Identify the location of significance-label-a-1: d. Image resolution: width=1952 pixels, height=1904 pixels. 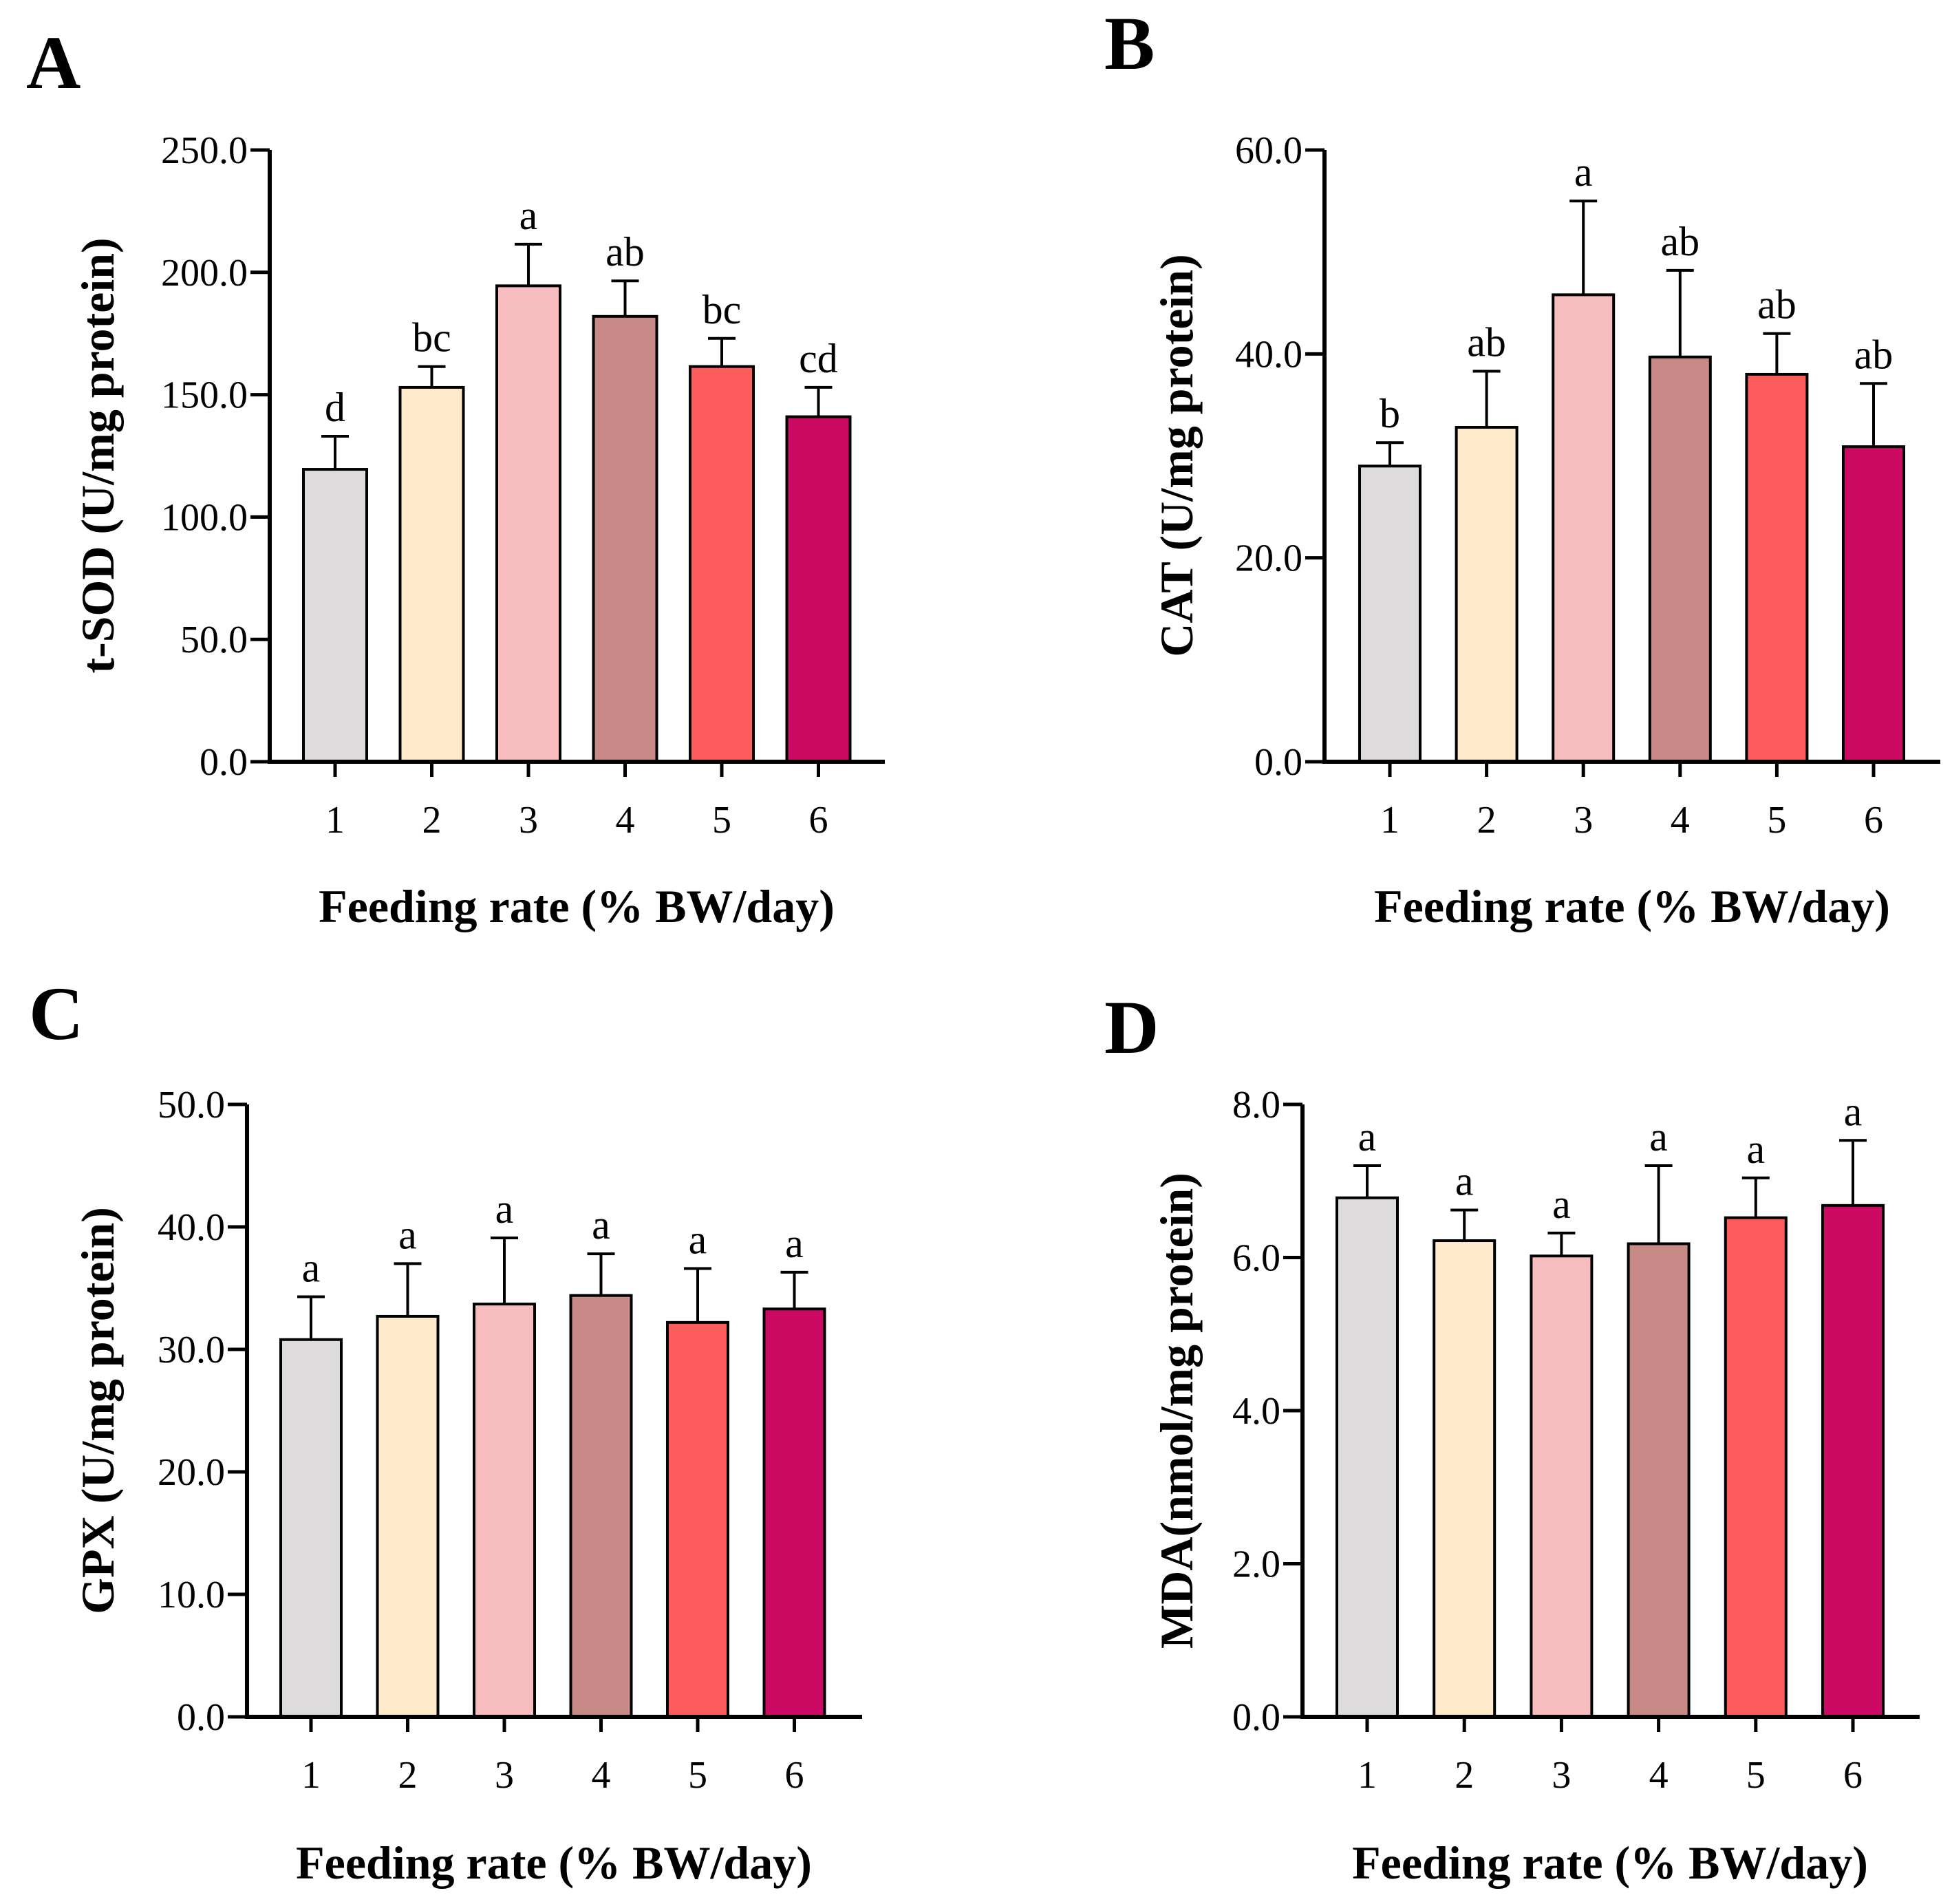
(335, 407).